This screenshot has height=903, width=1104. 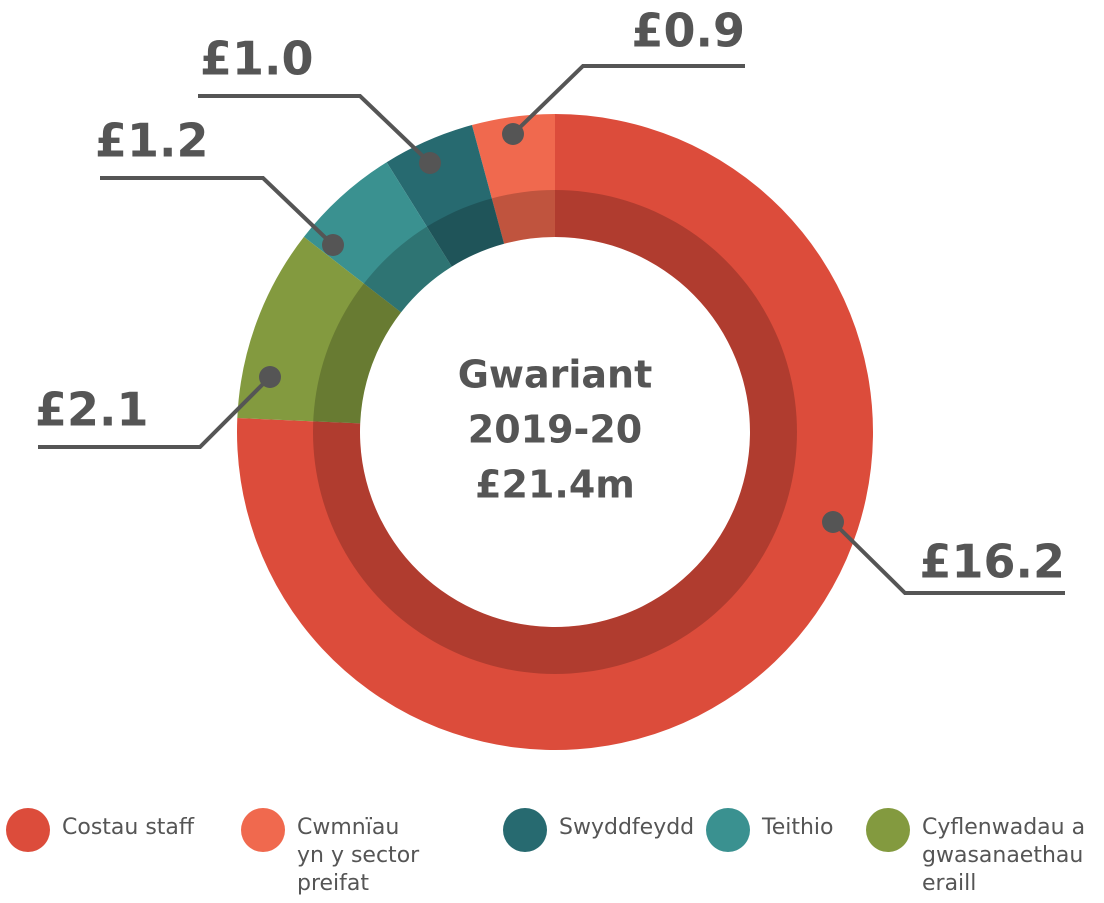 I want to click on legend-label: Cwmnïau yn y sector preifat, so click(x=358, y=855).